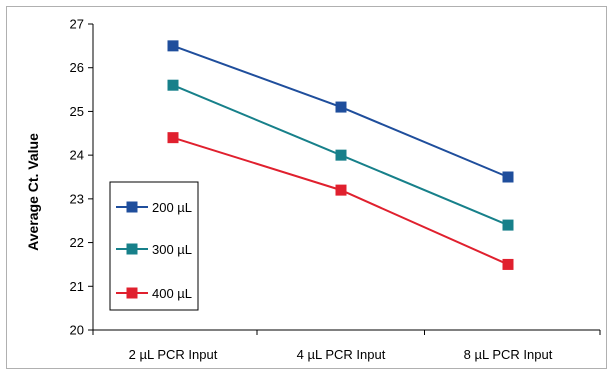 The width and height of the screenshot is (615, 372). I want to click on legend-label: 400 µL, so click(172, 293).